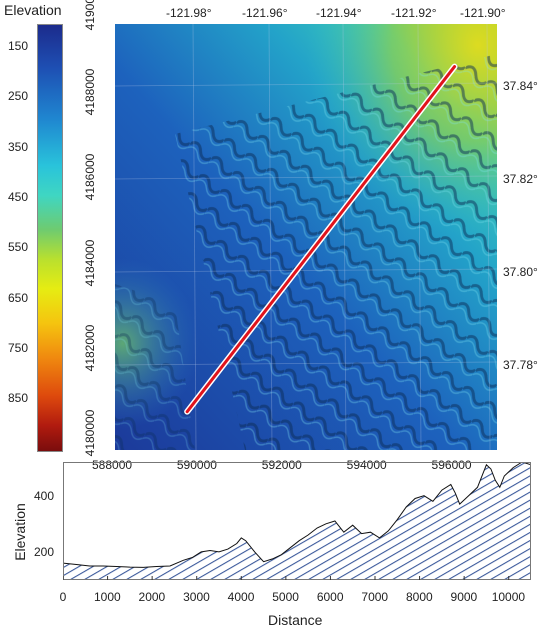  I want to click on profile-y-tick-label: 200, so click(44, 551).